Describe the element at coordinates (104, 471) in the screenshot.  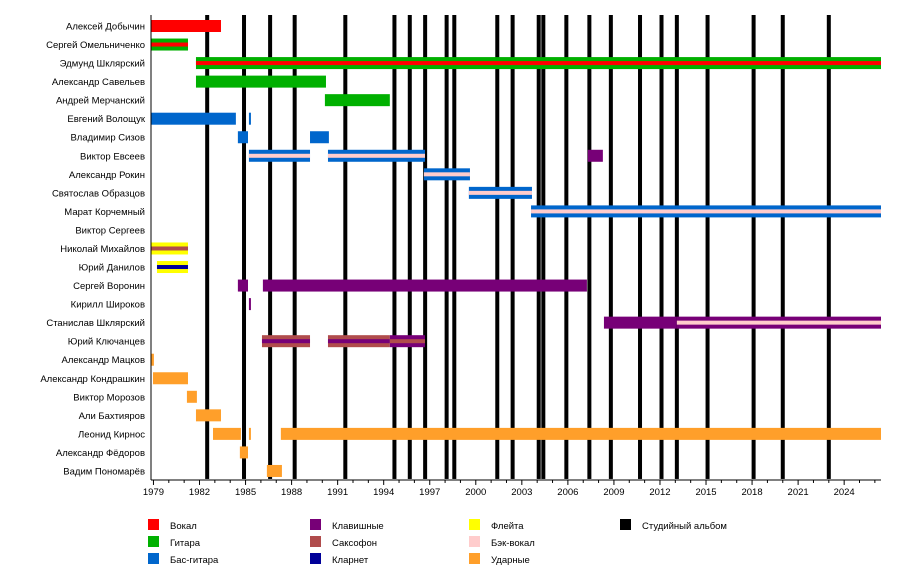
I see `member-label: Вадим Пономарёв` at that location.